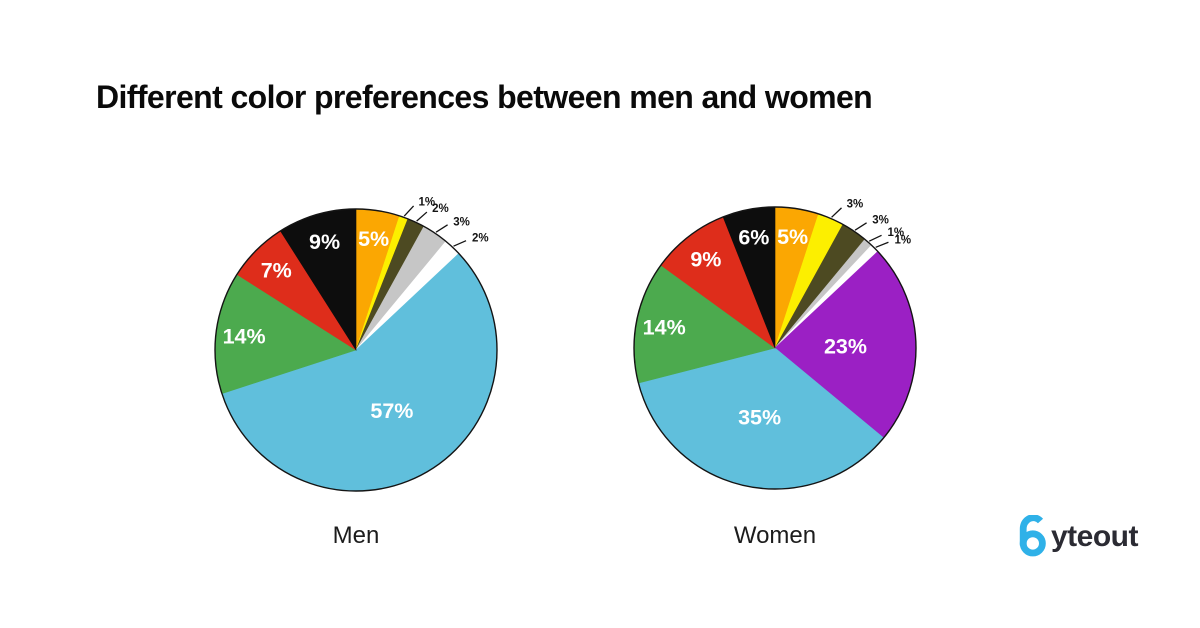 The height and width of the screenshot is (628, 1200). What do you see at coordinates (845, 346) in the screenshot?
I see `slice-label-purple: 23%` at bounding box center [845, 346].